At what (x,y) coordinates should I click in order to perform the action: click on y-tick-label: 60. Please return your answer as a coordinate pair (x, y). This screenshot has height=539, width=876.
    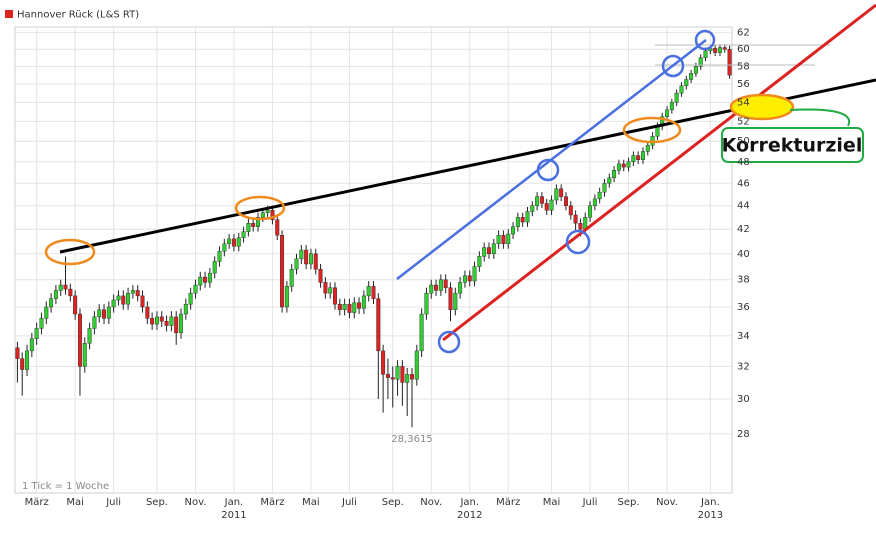
    Looking at the image, I should click on (743, 49).